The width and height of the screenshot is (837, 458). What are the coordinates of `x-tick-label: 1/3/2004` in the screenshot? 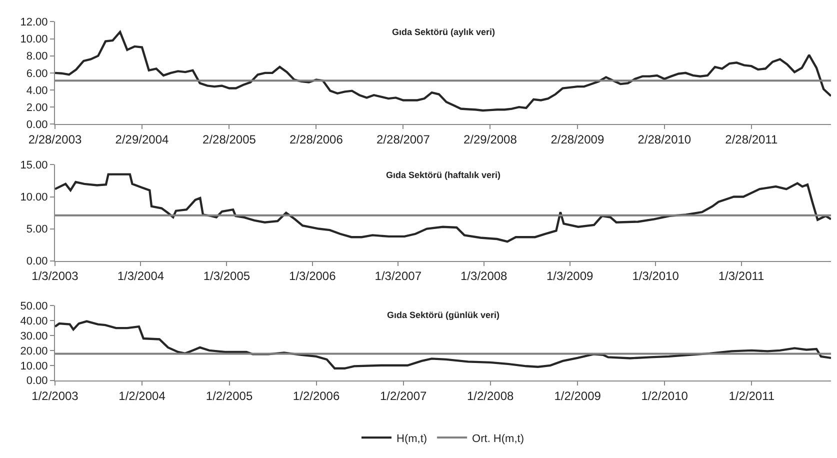 It's located at (140, 276).